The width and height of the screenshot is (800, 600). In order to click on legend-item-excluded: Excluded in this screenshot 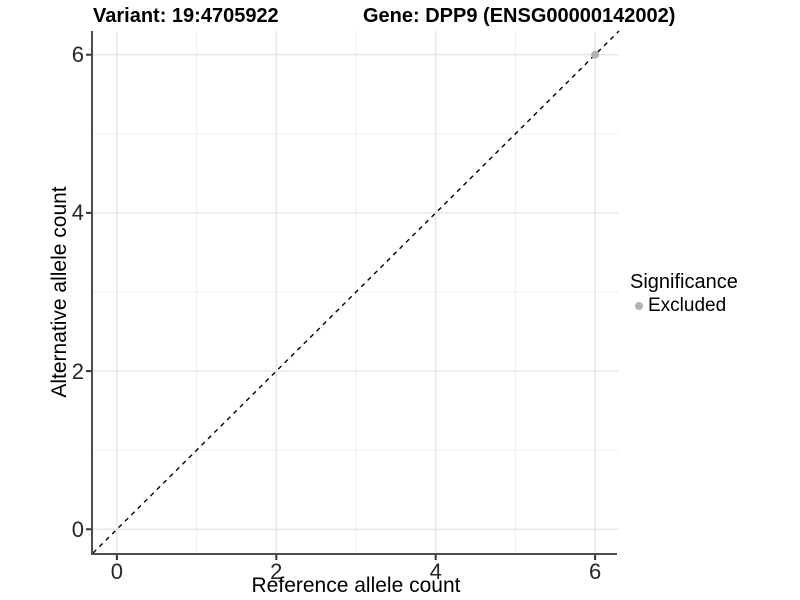, I will do `click(684, 306)`.